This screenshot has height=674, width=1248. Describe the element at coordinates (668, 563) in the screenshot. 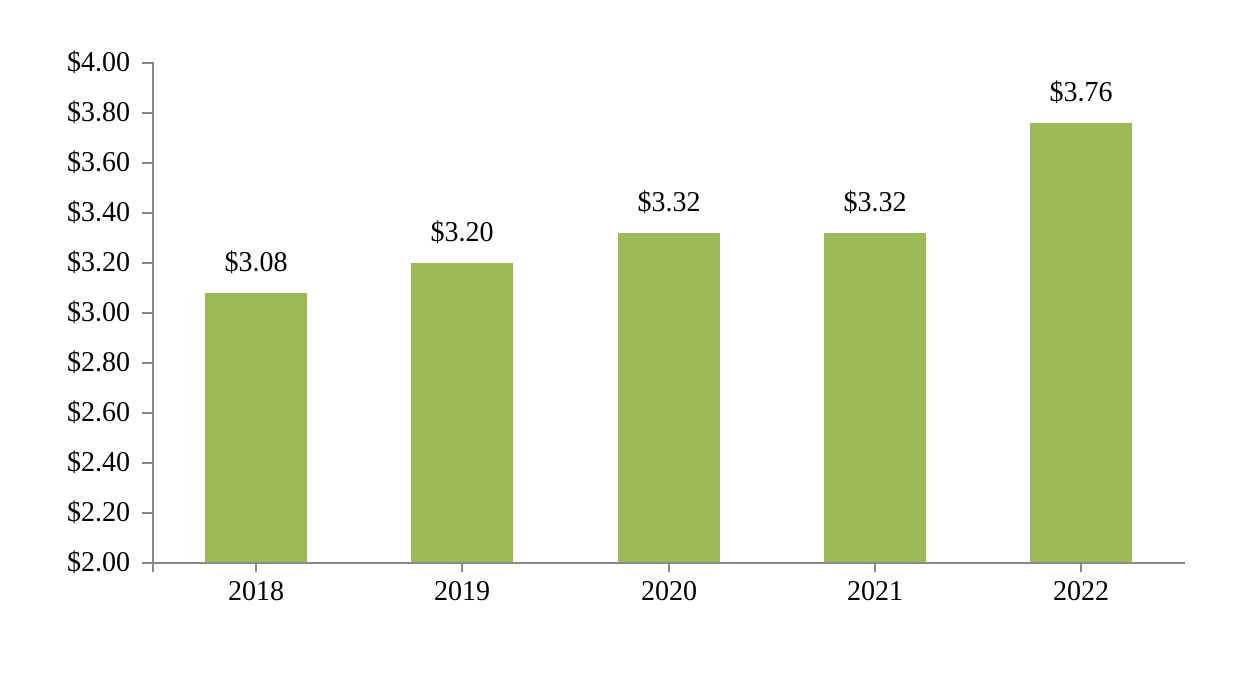

I see `x-axis-line` at that location.